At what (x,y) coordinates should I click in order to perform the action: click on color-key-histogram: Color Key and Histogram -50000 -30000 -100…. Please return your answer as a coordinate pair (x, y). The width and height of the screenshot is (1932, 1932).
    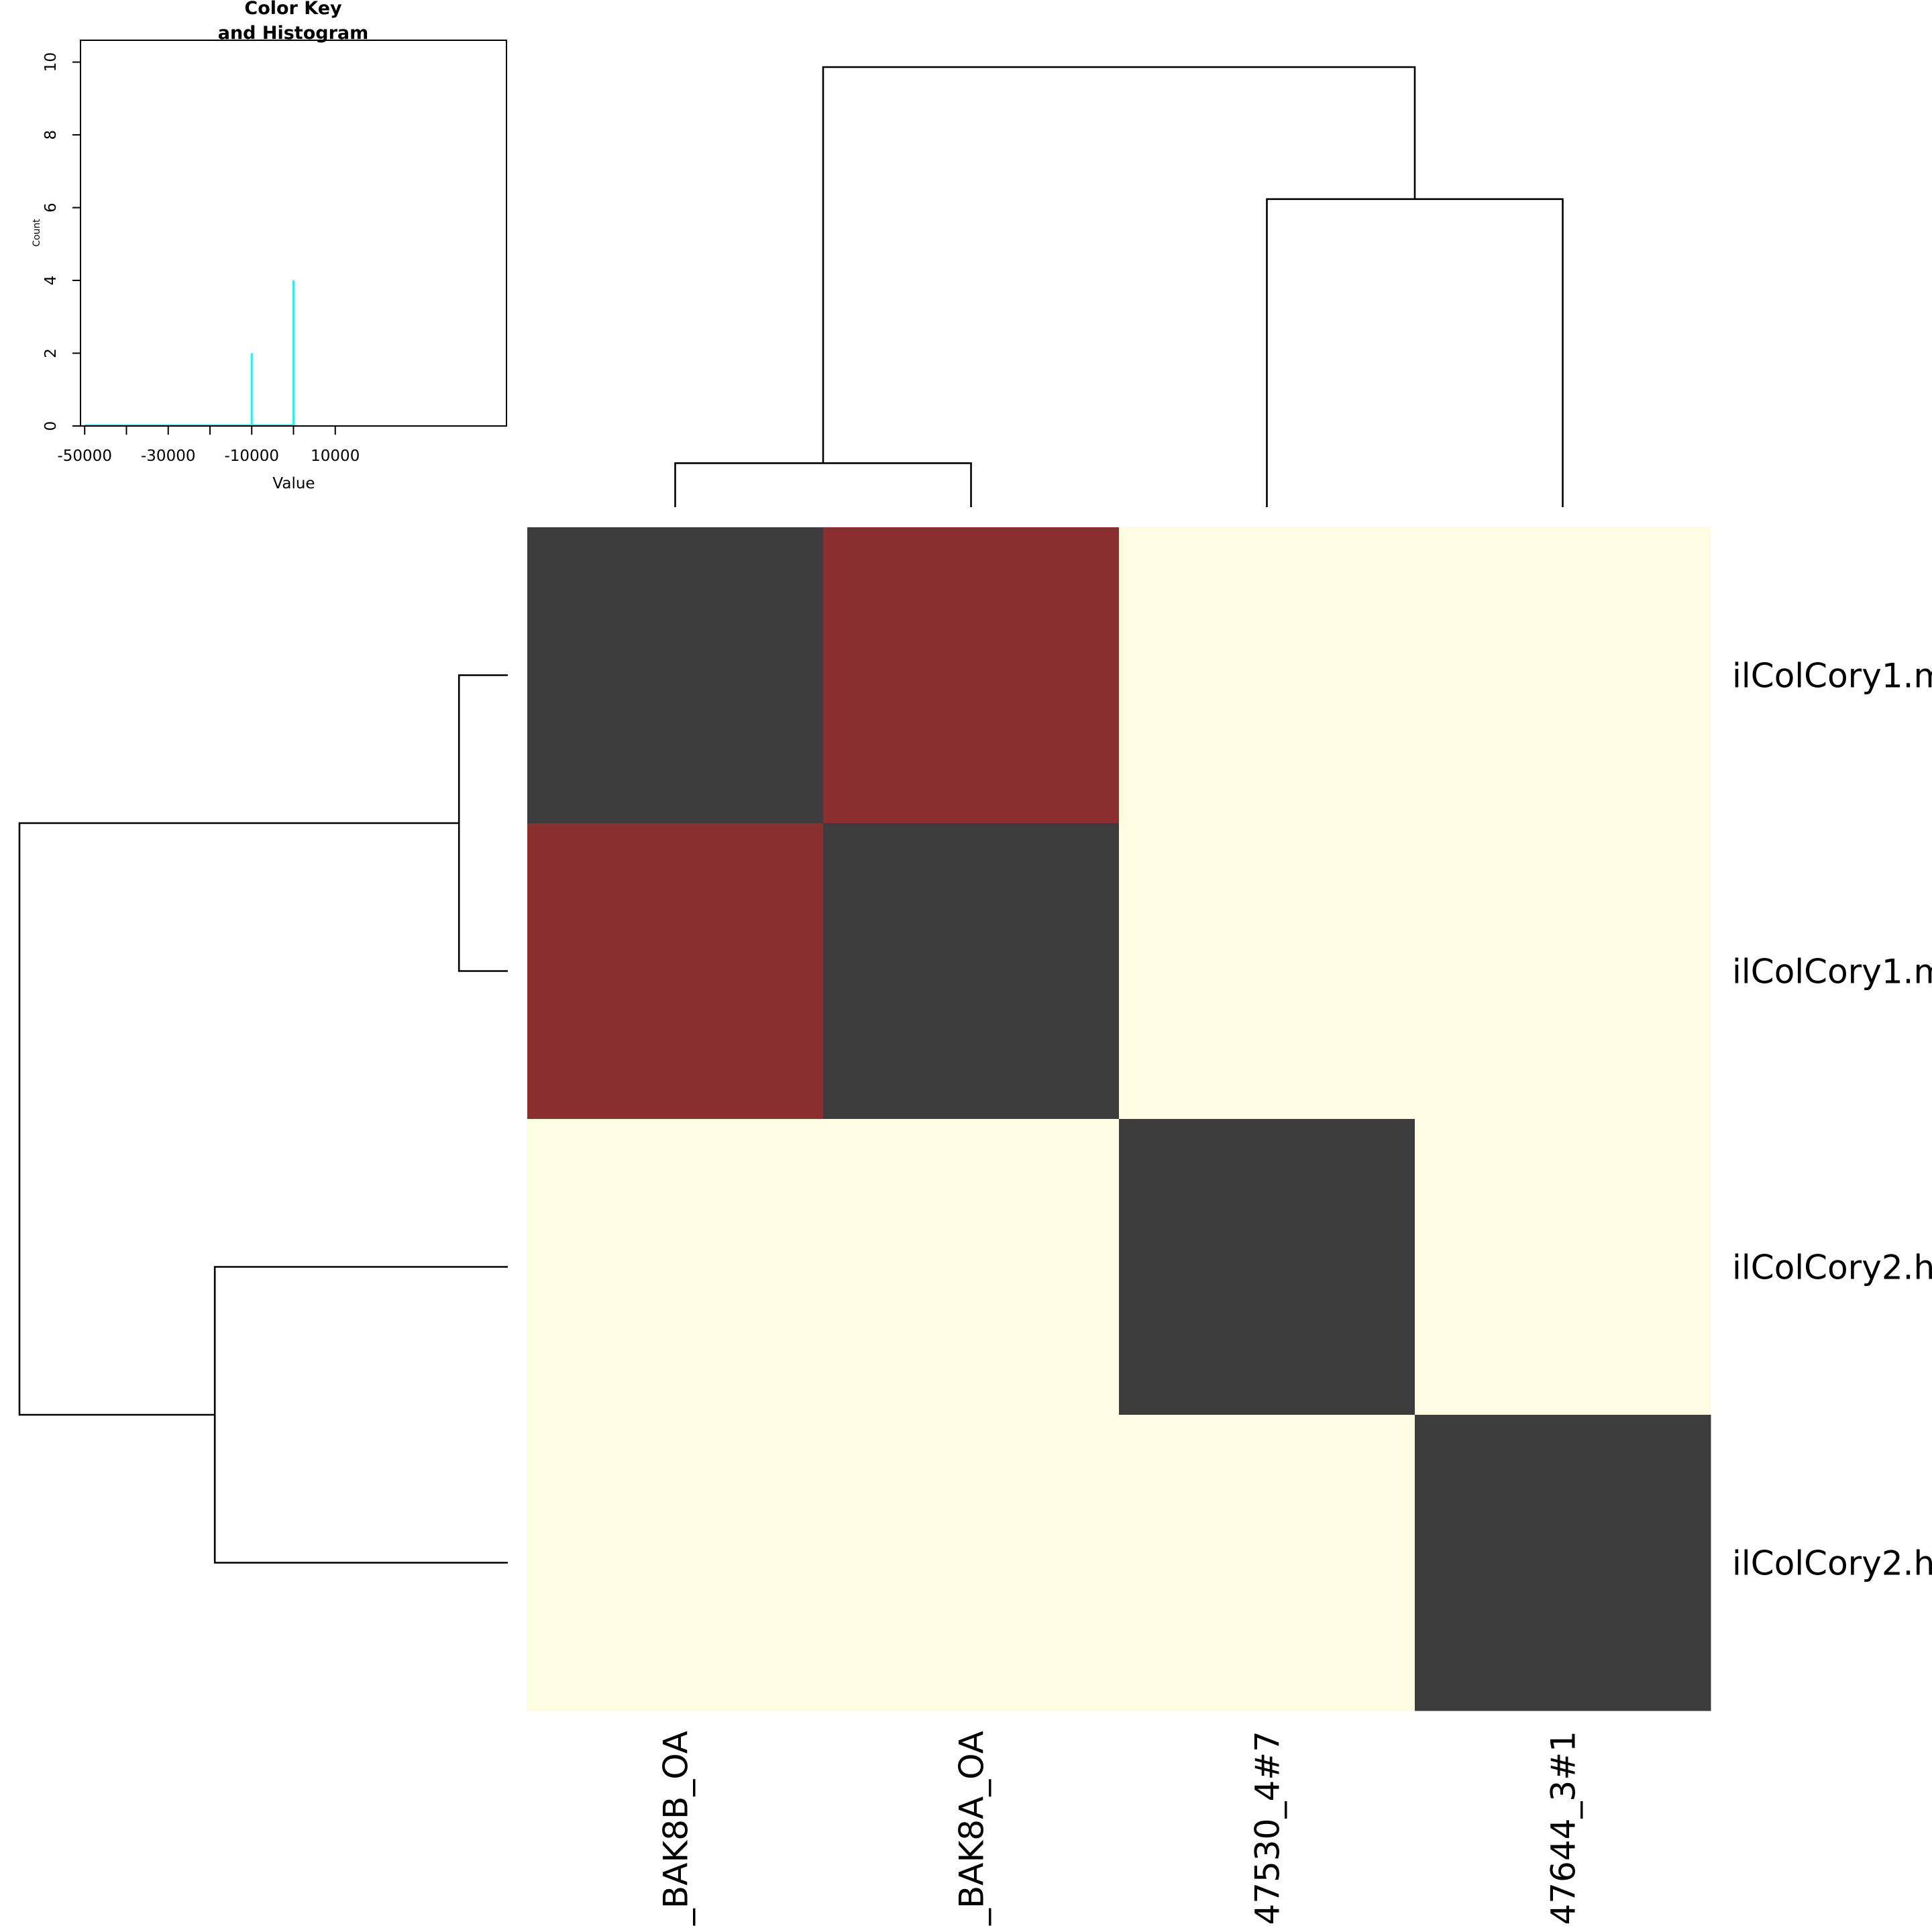
    Looking at the image, I should click on (269, 246).